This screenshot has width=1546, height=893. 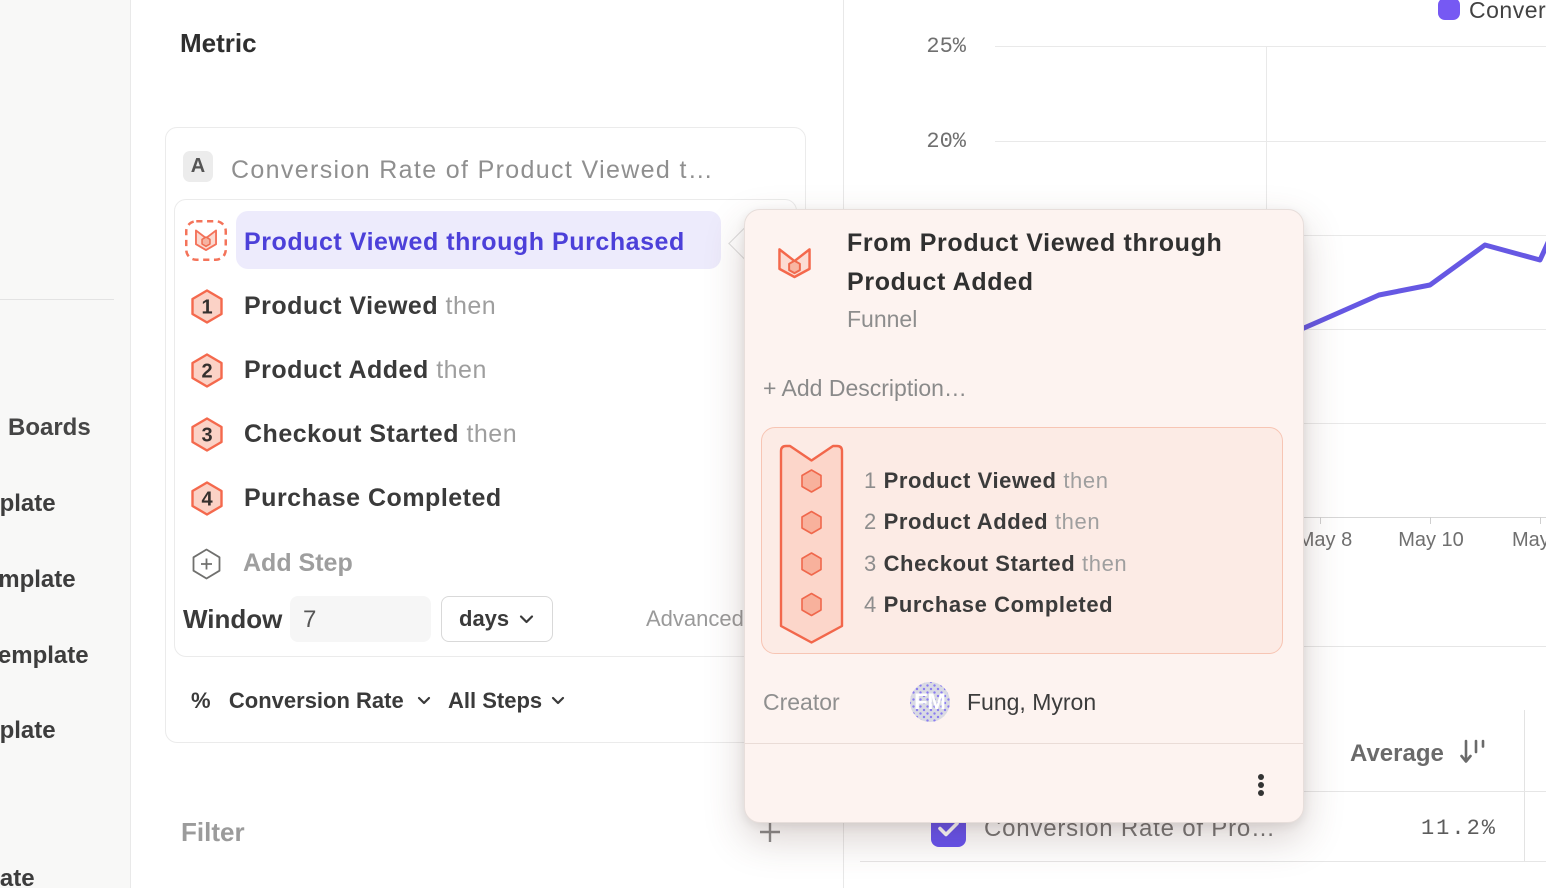 What do you see at coordinates (206, 436) in the screenshot?
I see `svg-text: 3` at bounding box center [206, 436].